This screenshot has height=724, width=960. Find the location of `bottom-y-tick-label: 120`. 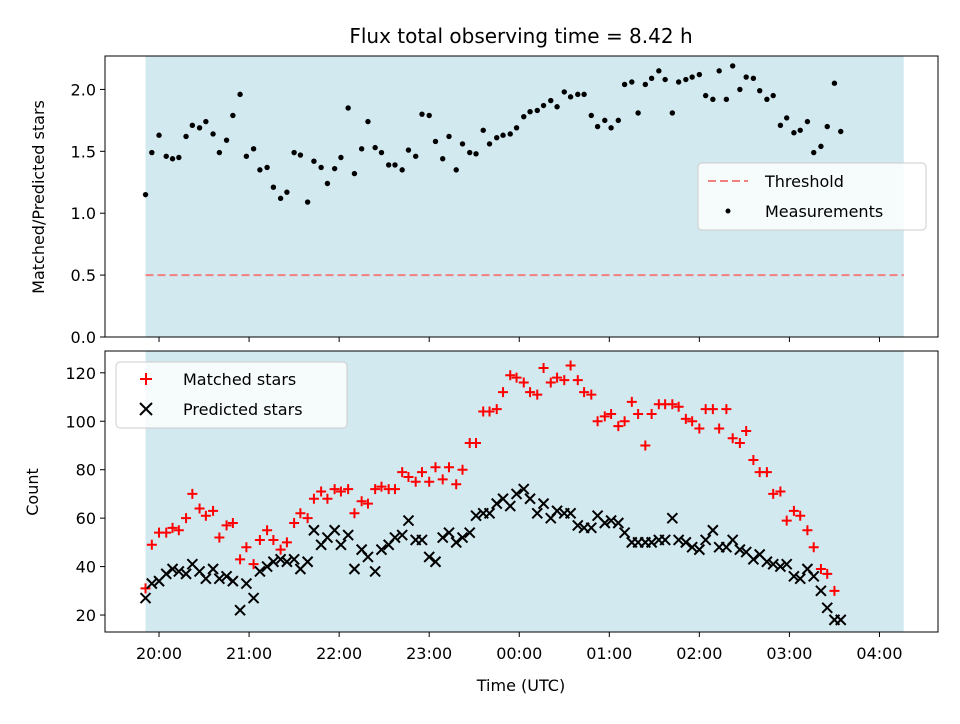

bottom-y-tick-label: 120 is located at coordinates (80, 373).